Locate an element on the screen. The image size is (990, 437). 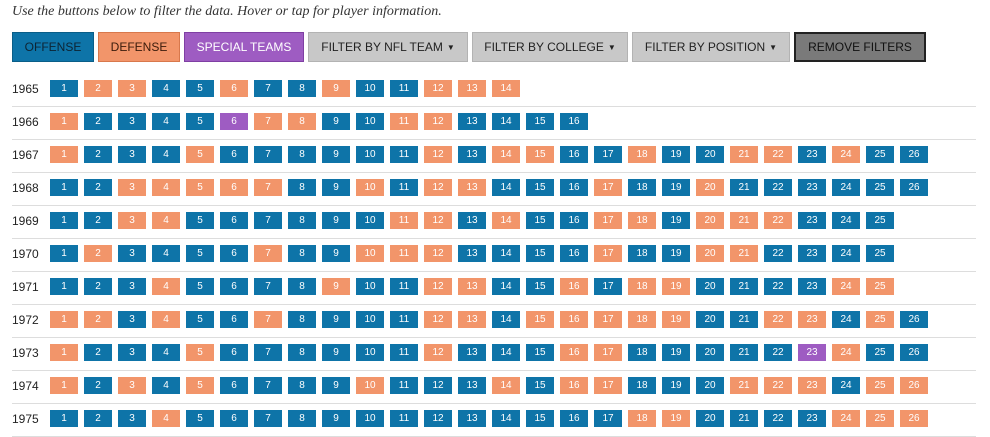
draft-pick-offense: 14 is located at coordinates (506, 319).